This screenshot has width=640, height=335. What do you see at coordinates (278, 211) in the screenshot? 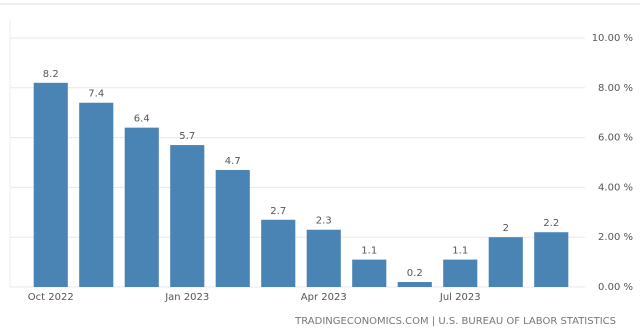
I see `data-label: 2.7` at bounding box center [278, 211].